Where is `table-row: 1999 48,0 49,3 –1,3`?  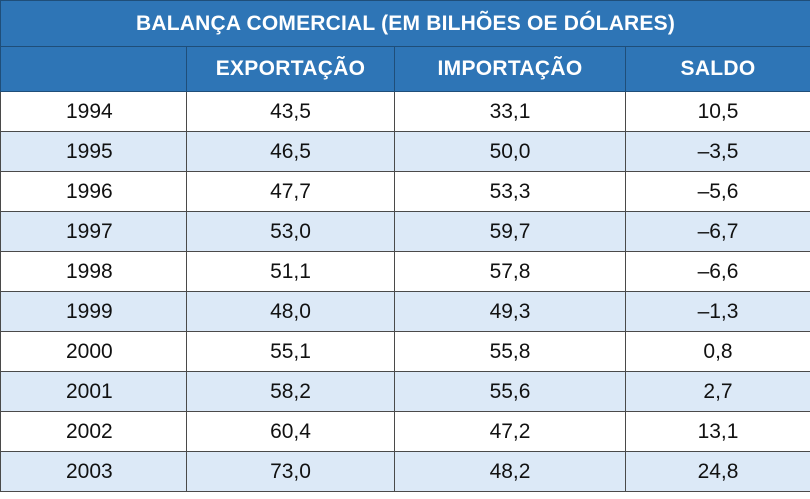
table-row: 1999 48,0 49,3 –1,3 is located at coordinates (405, 311).